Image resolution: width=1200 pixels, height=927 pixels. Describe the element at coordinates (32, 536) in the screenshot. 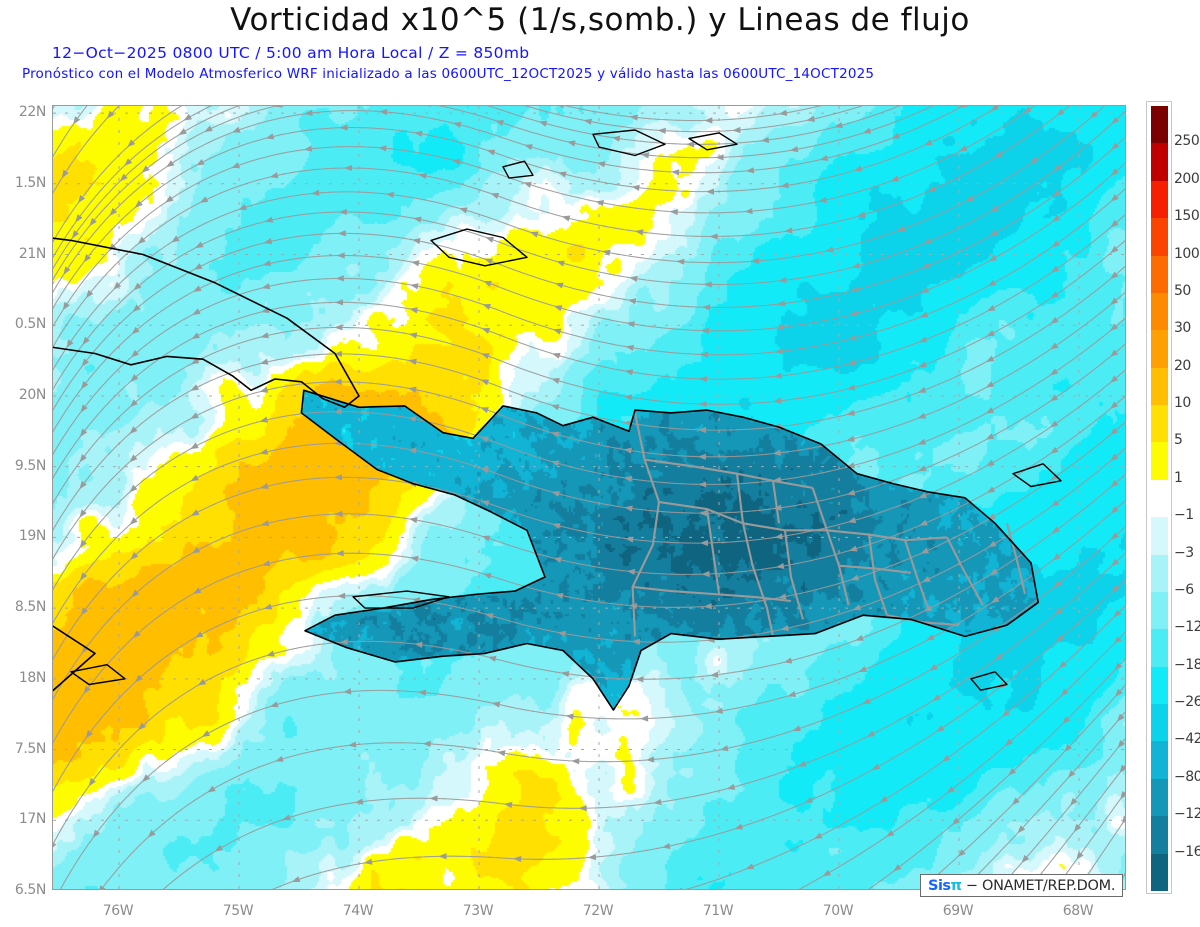

I see `lat-tick-6: 19N` at that location.